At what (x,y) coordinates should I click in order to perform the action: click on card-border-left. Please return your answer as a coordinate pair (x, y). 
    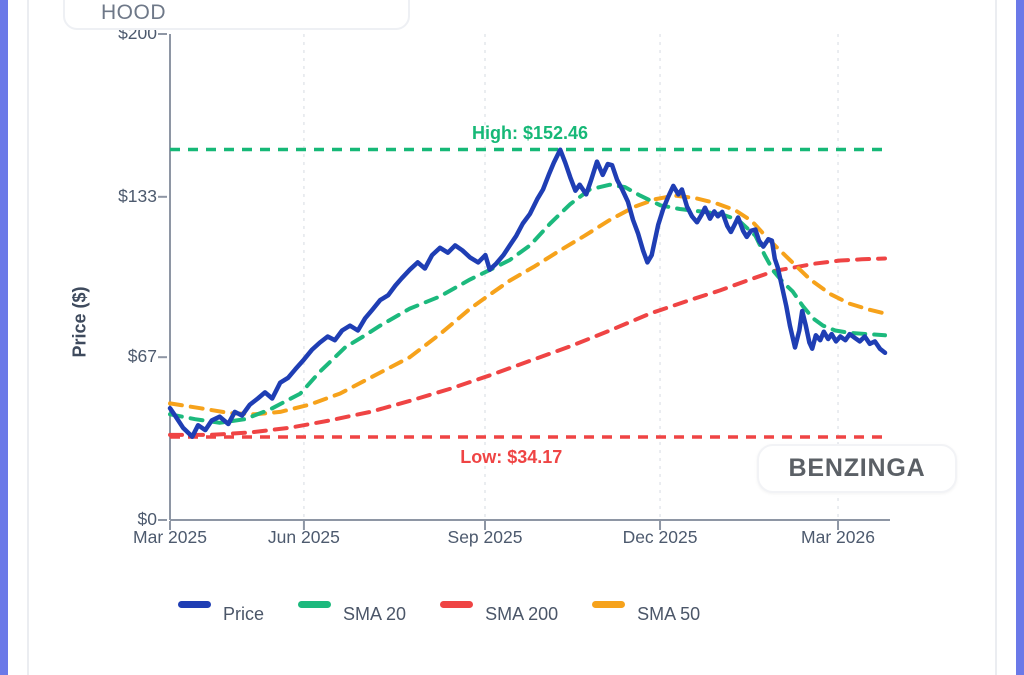
    Looking at the image, I should click on (28, 337).